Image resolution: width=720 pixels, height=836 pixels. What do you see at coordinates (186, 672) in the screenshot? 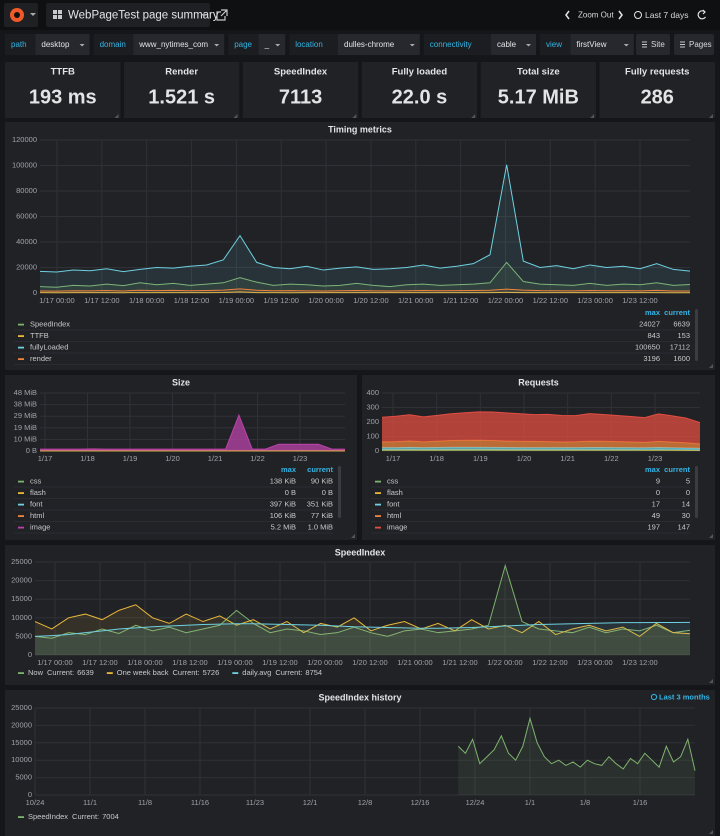
I see `legend-current-label: Current:` at bounding box center [186, 672].